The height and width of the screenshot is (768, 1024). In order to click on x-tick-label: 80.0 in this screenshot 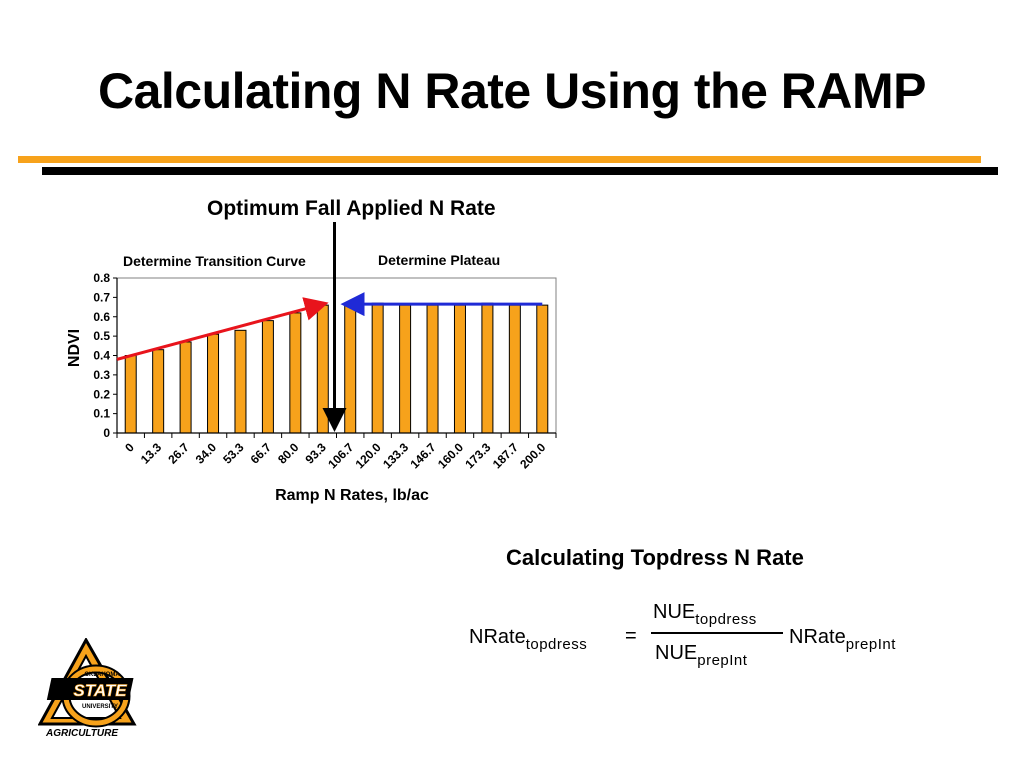, I will do `click(288, 453)`.